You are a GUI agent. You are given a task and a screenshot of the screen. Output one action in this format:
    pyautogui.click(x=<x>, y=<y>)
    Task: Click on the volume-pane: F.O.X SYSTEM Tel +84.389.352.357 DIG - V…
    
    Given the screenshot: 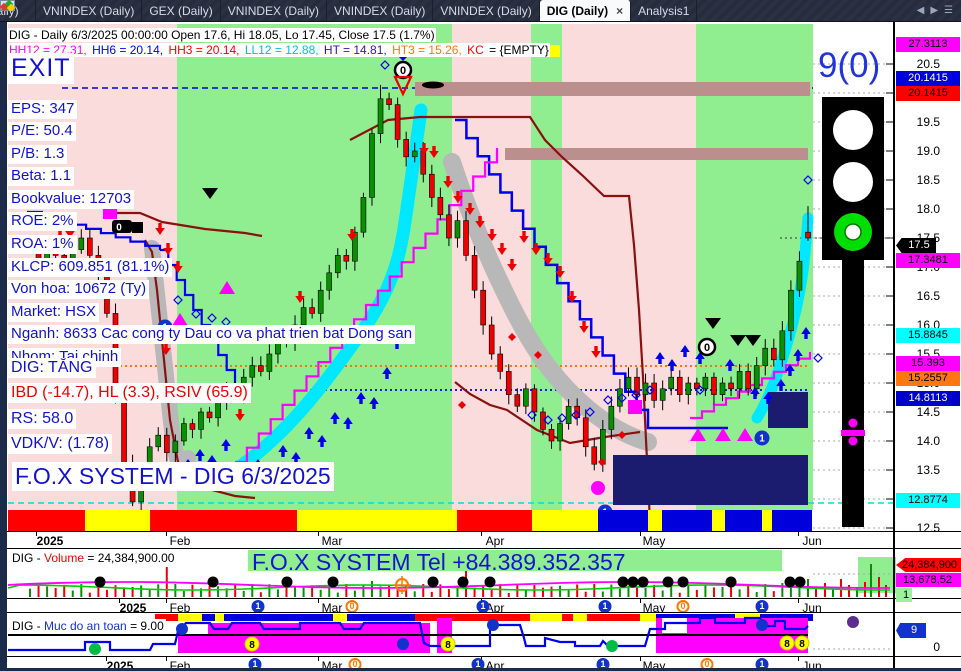 What is the action you would take?
    pyautogui.click(x=480, y=581)
    